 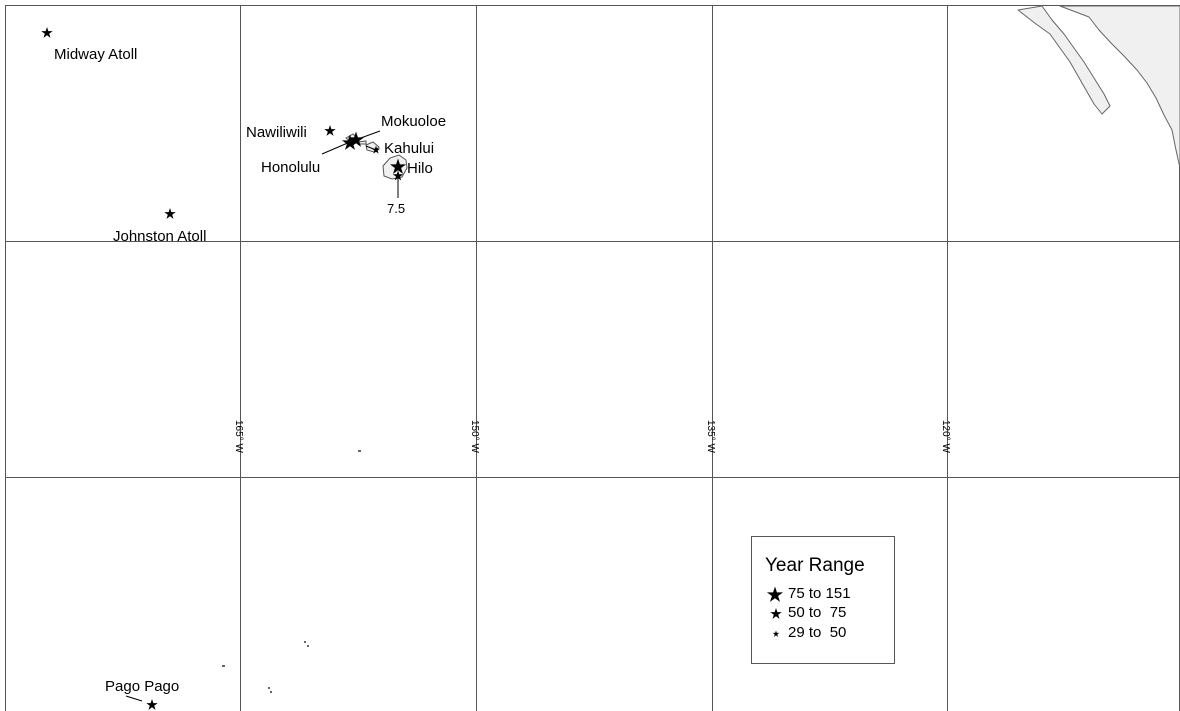 I want to click on station-label-mokuoloe: Mokuoloe, so click(x=413, y=121).